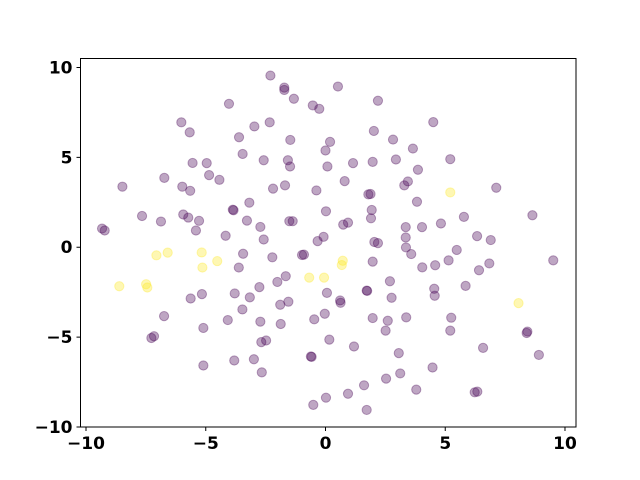 The width and height of the screenshot is (640, 480). I want to click on x-tick-label: 5, so click(445, 444).